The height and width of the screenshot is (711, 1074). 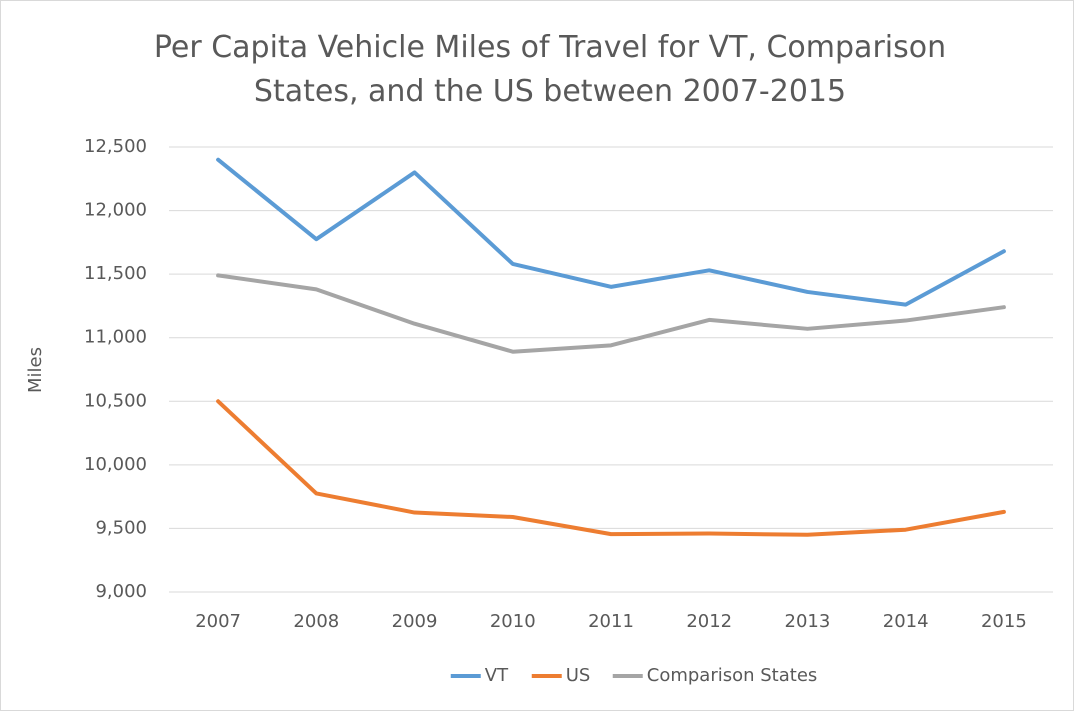 I want to click on legend-label: Comparison States, so click(x=732, y=675).